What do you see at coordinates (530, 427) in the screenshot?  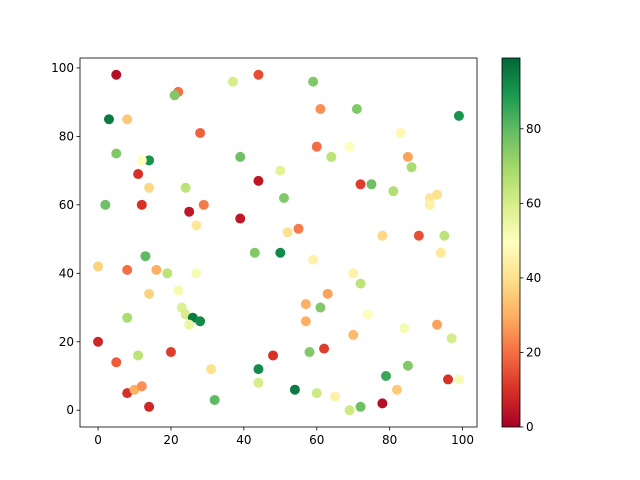 I see `colorbar-tick-label: 0` at bounding box center [530, 427].